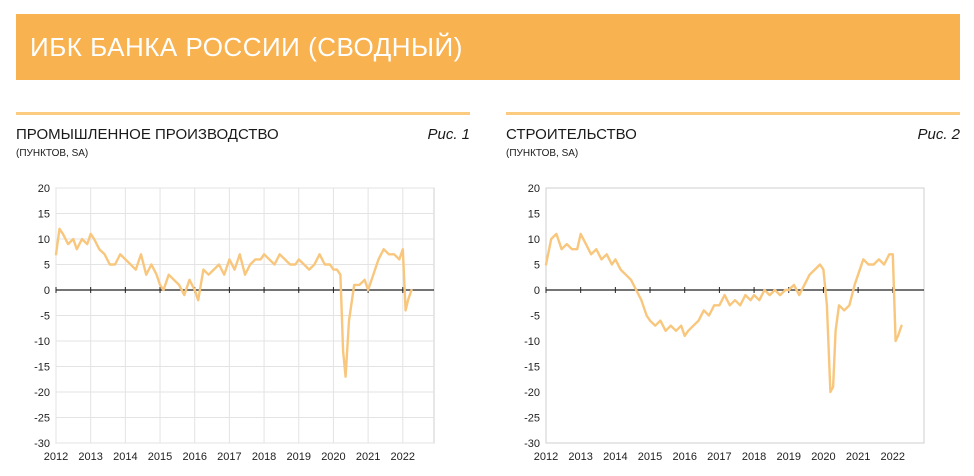 This screenshot has height=476, width=974. What do you see at coordinates (938, 134) in the screenshot?
I see `figure-number: Рис. 2` at bounding box center [938, 134].